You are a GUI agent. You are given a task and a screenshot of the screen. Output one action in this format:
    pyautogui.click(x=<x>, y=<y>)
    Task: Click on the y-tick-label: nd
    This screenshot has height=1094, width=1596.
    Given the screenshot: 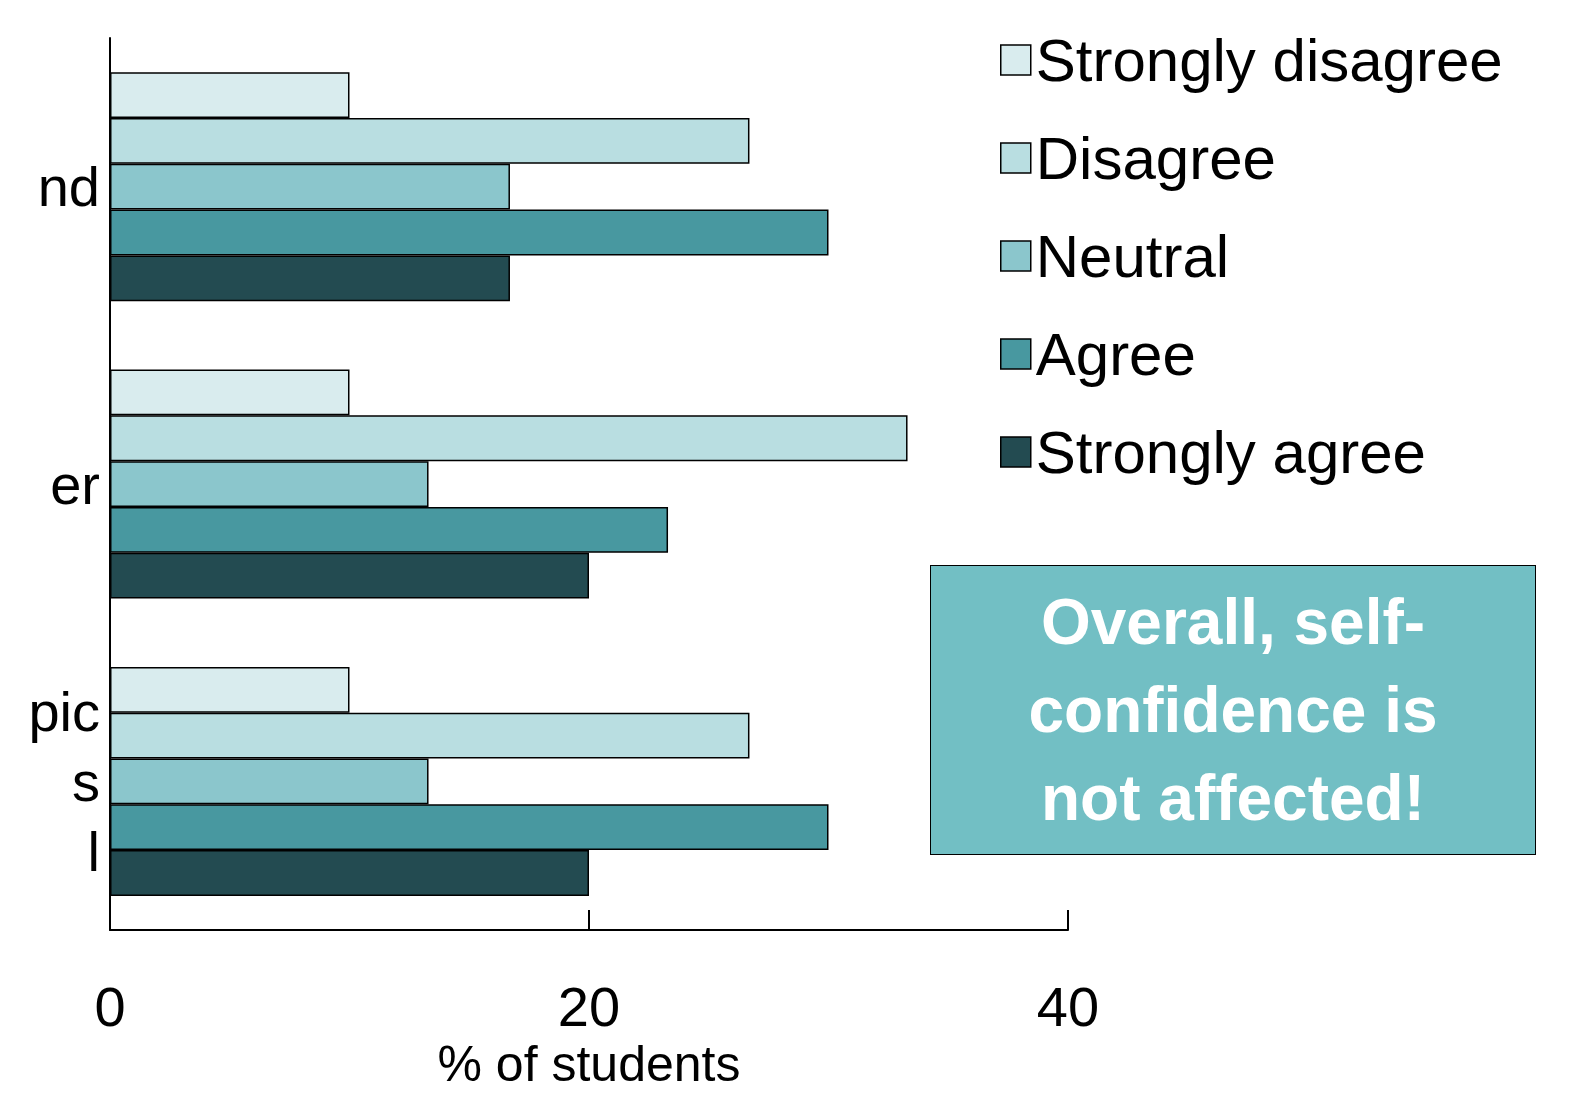 What is the action you would take?
    pyautogui.click(x=68, y=187)
    